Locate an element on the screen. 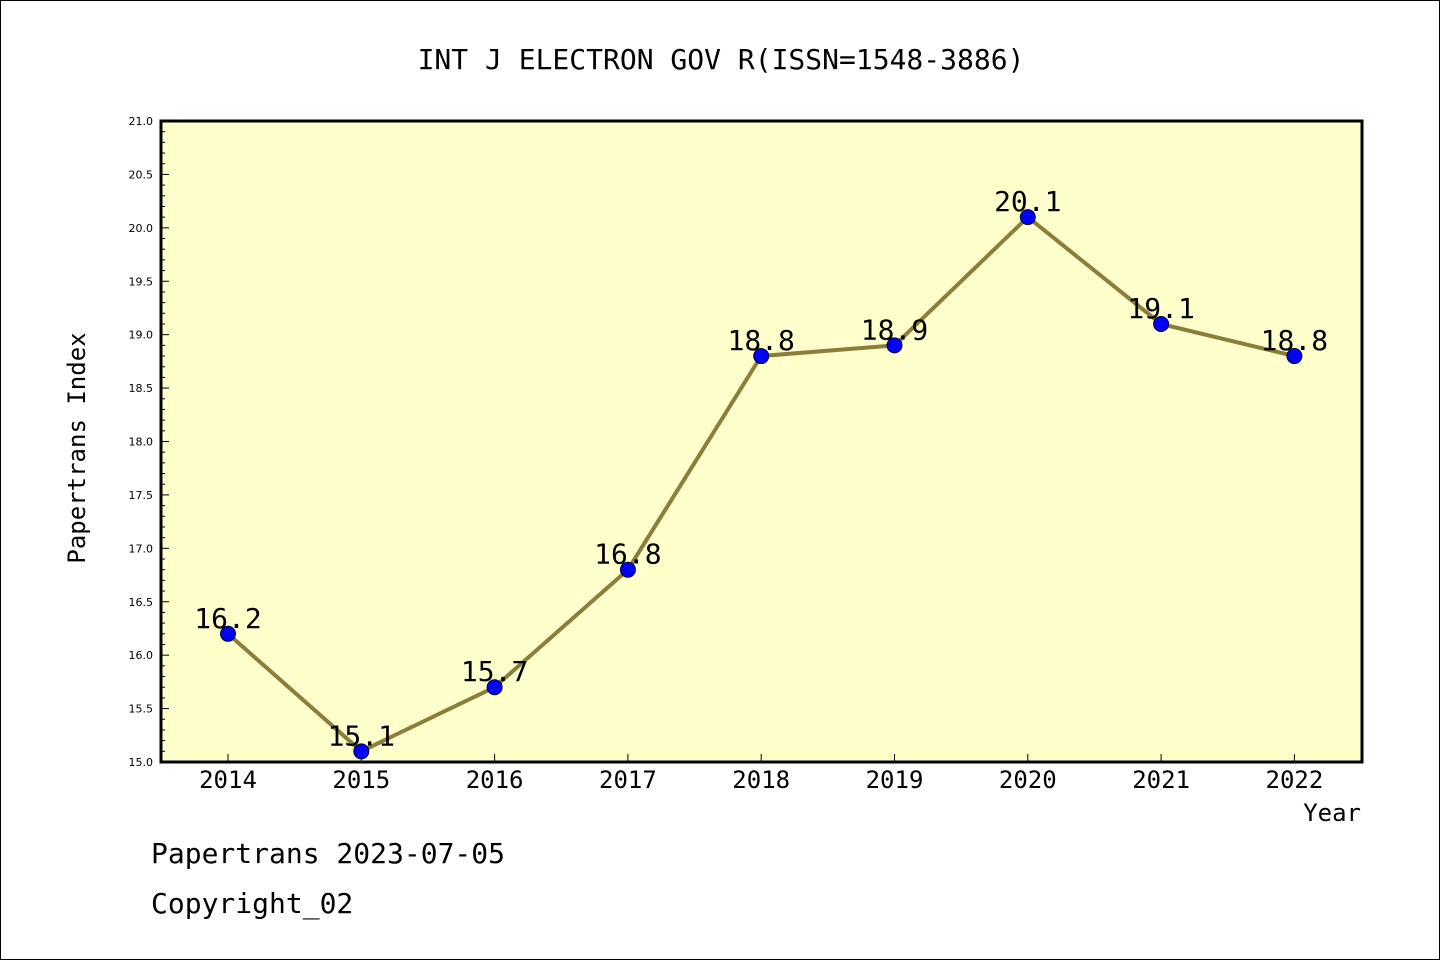 Image resolution: width=1440 pixels, height=961 pixels. y-tick-label: 21.0 is located at coordinates (141, 121).